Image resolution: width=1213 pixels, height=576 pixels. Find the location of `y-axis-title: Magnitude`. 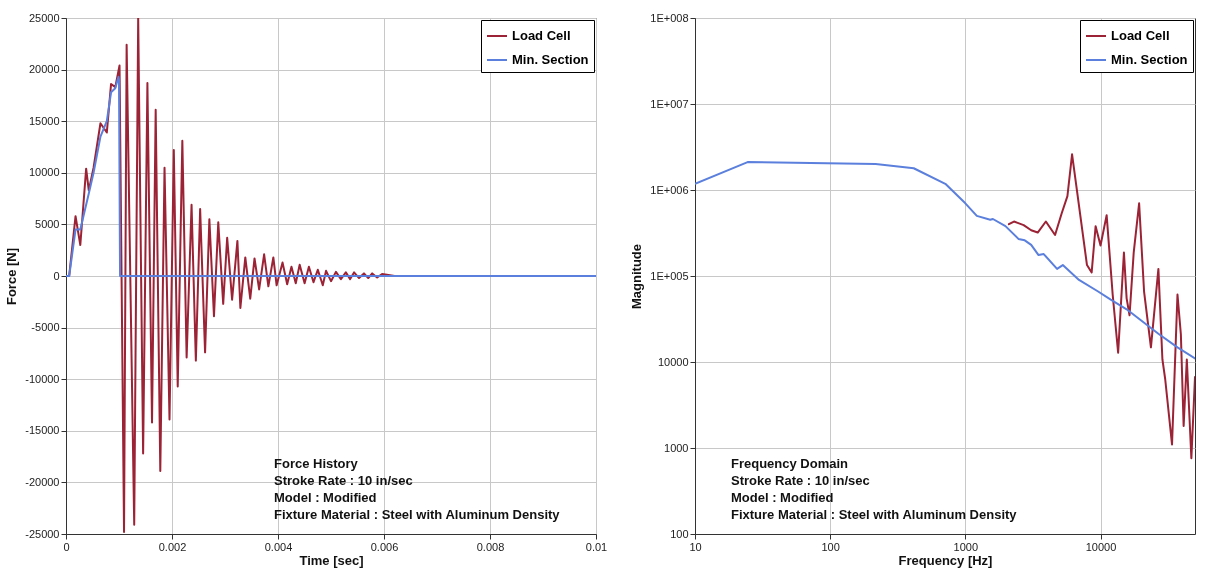

y-axis-title: Magnitude is located at coordinates (637, 276).